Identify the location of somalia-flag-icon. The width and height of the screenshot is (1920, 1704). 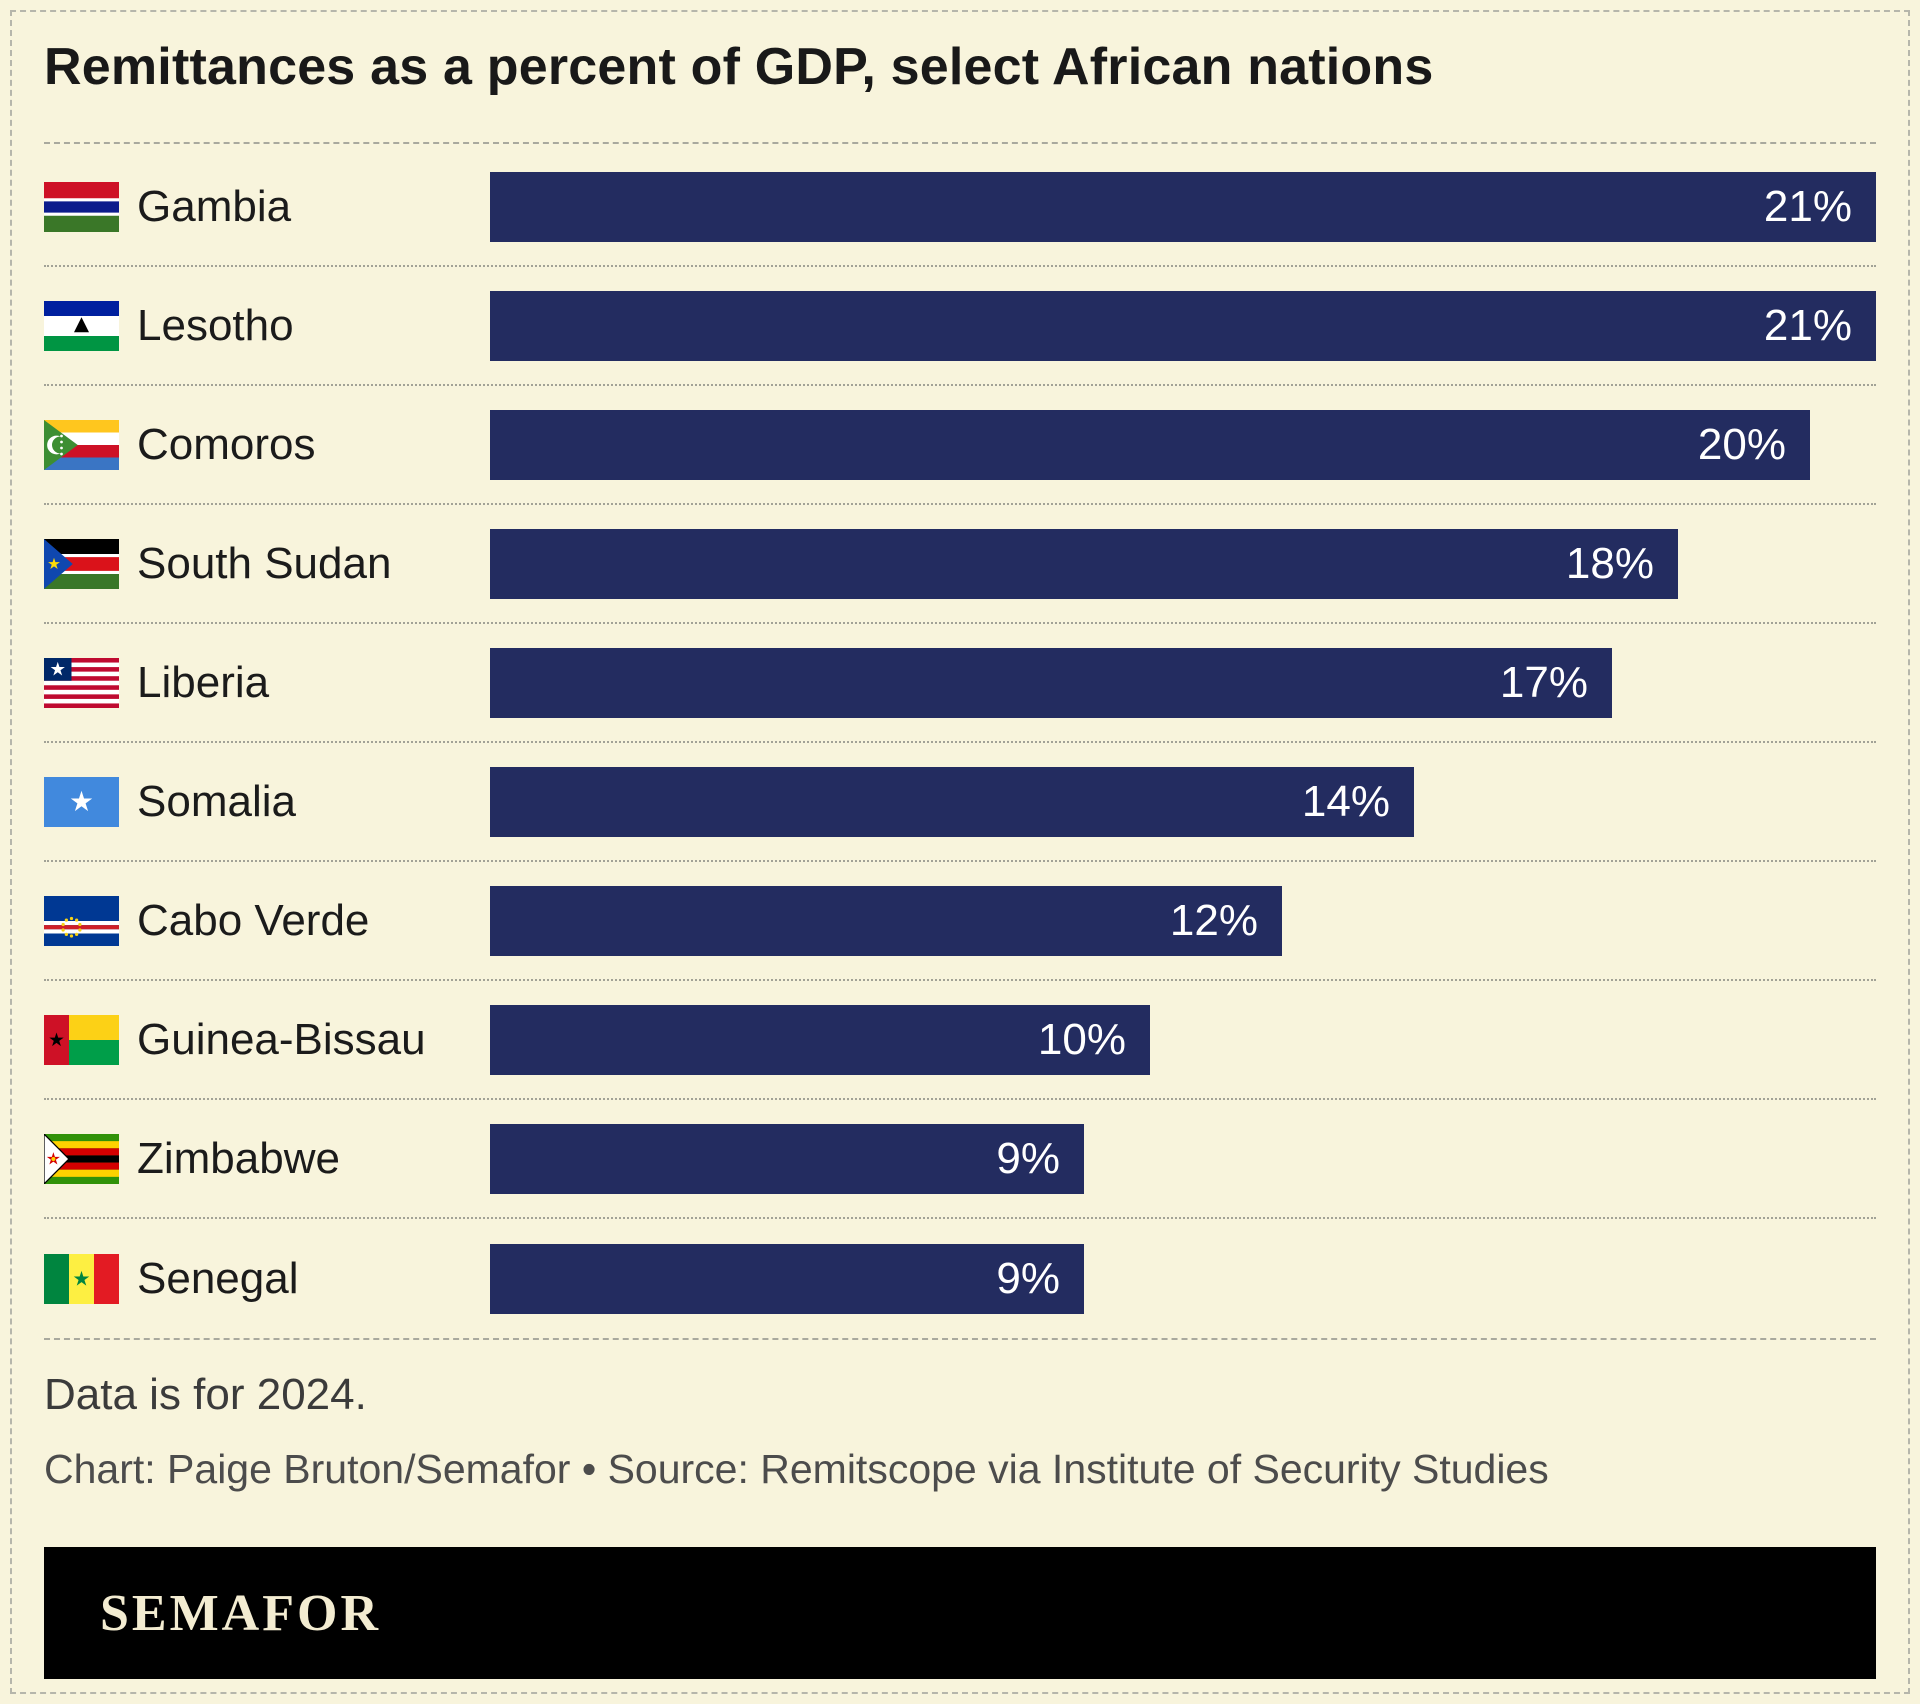
(81, 801).